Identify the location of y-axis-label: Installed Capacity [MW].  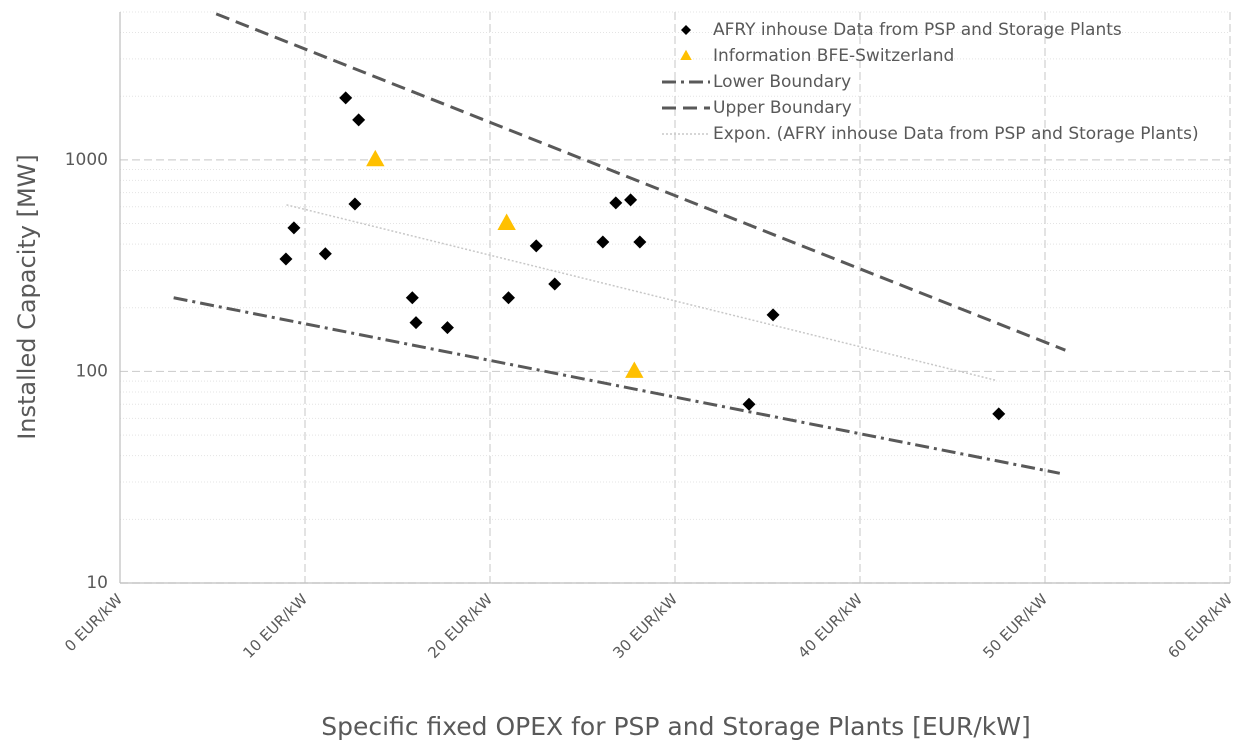
(27, 297).